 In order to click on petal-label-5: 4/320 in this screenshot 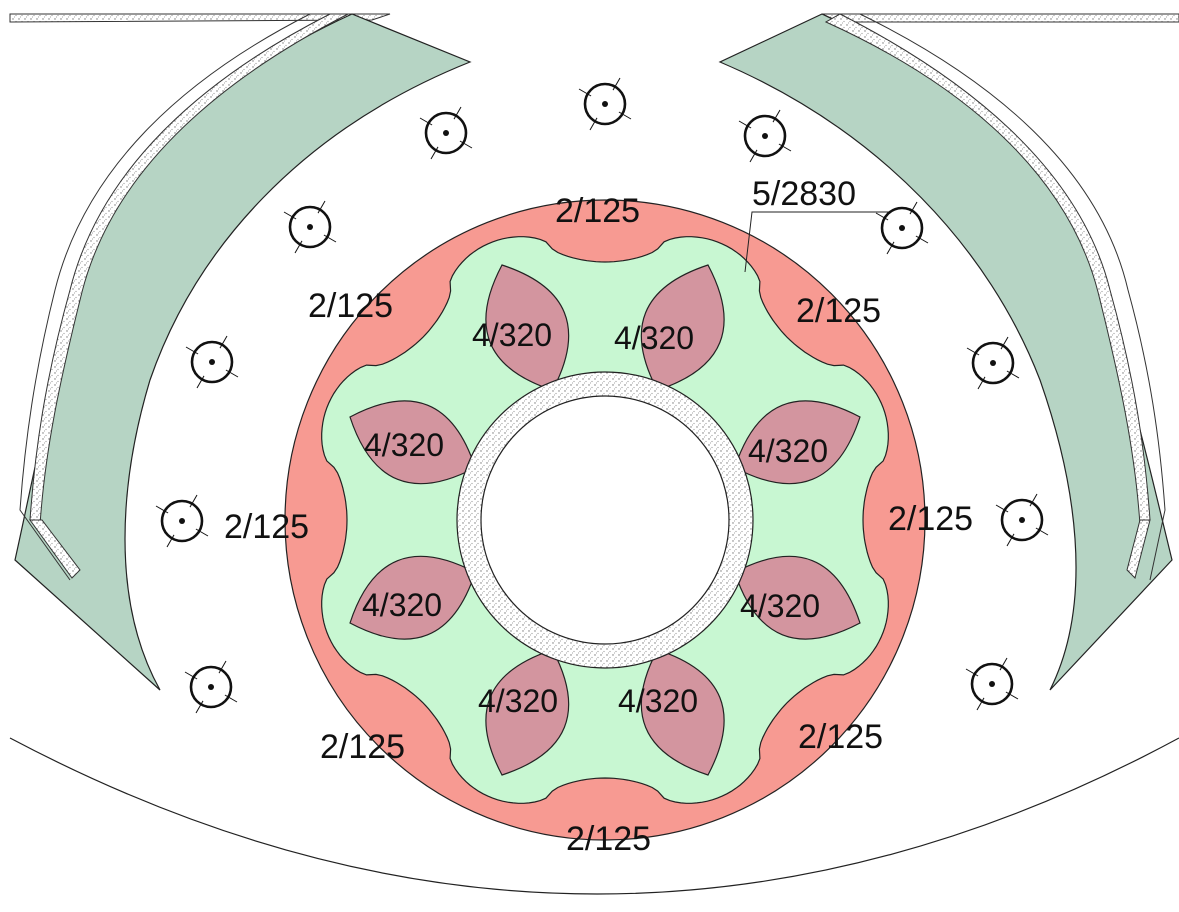, I will do `click(402, 605)`.